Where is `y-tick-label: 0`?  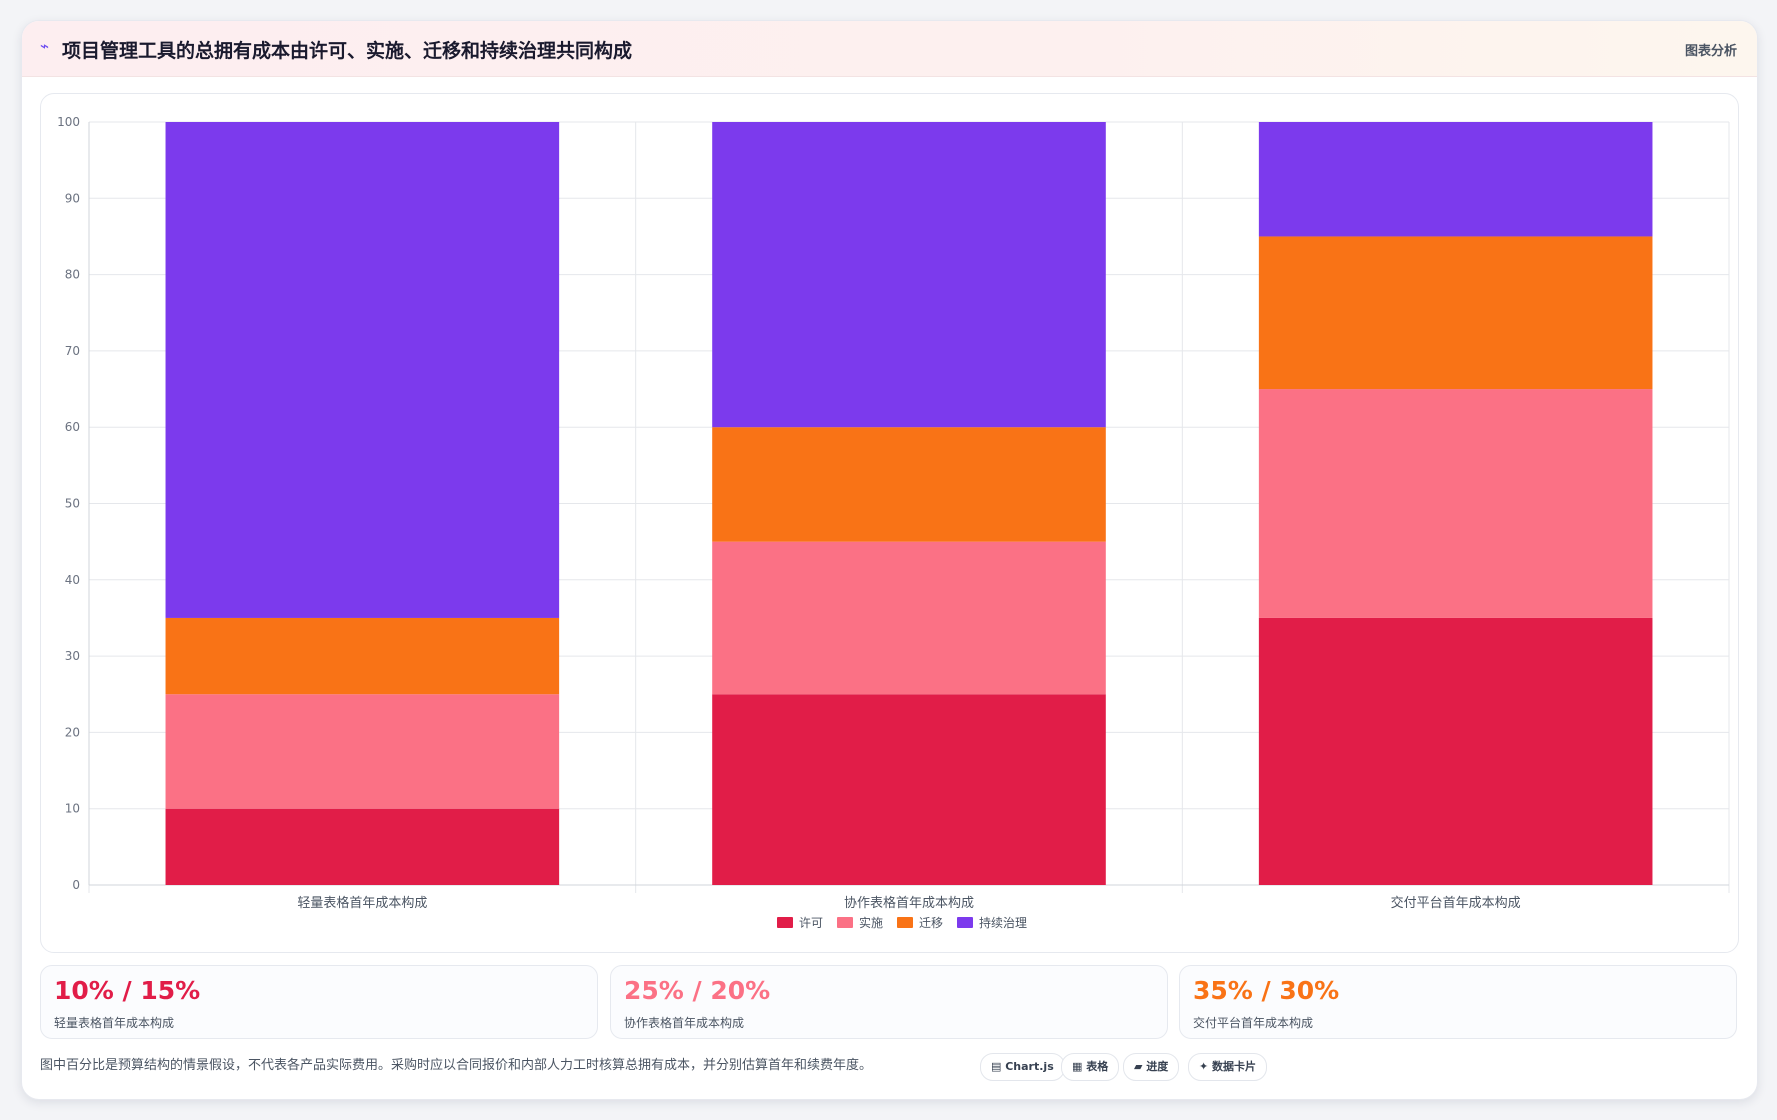
y-tick-label: 0 is located at coordinates (76, 885).